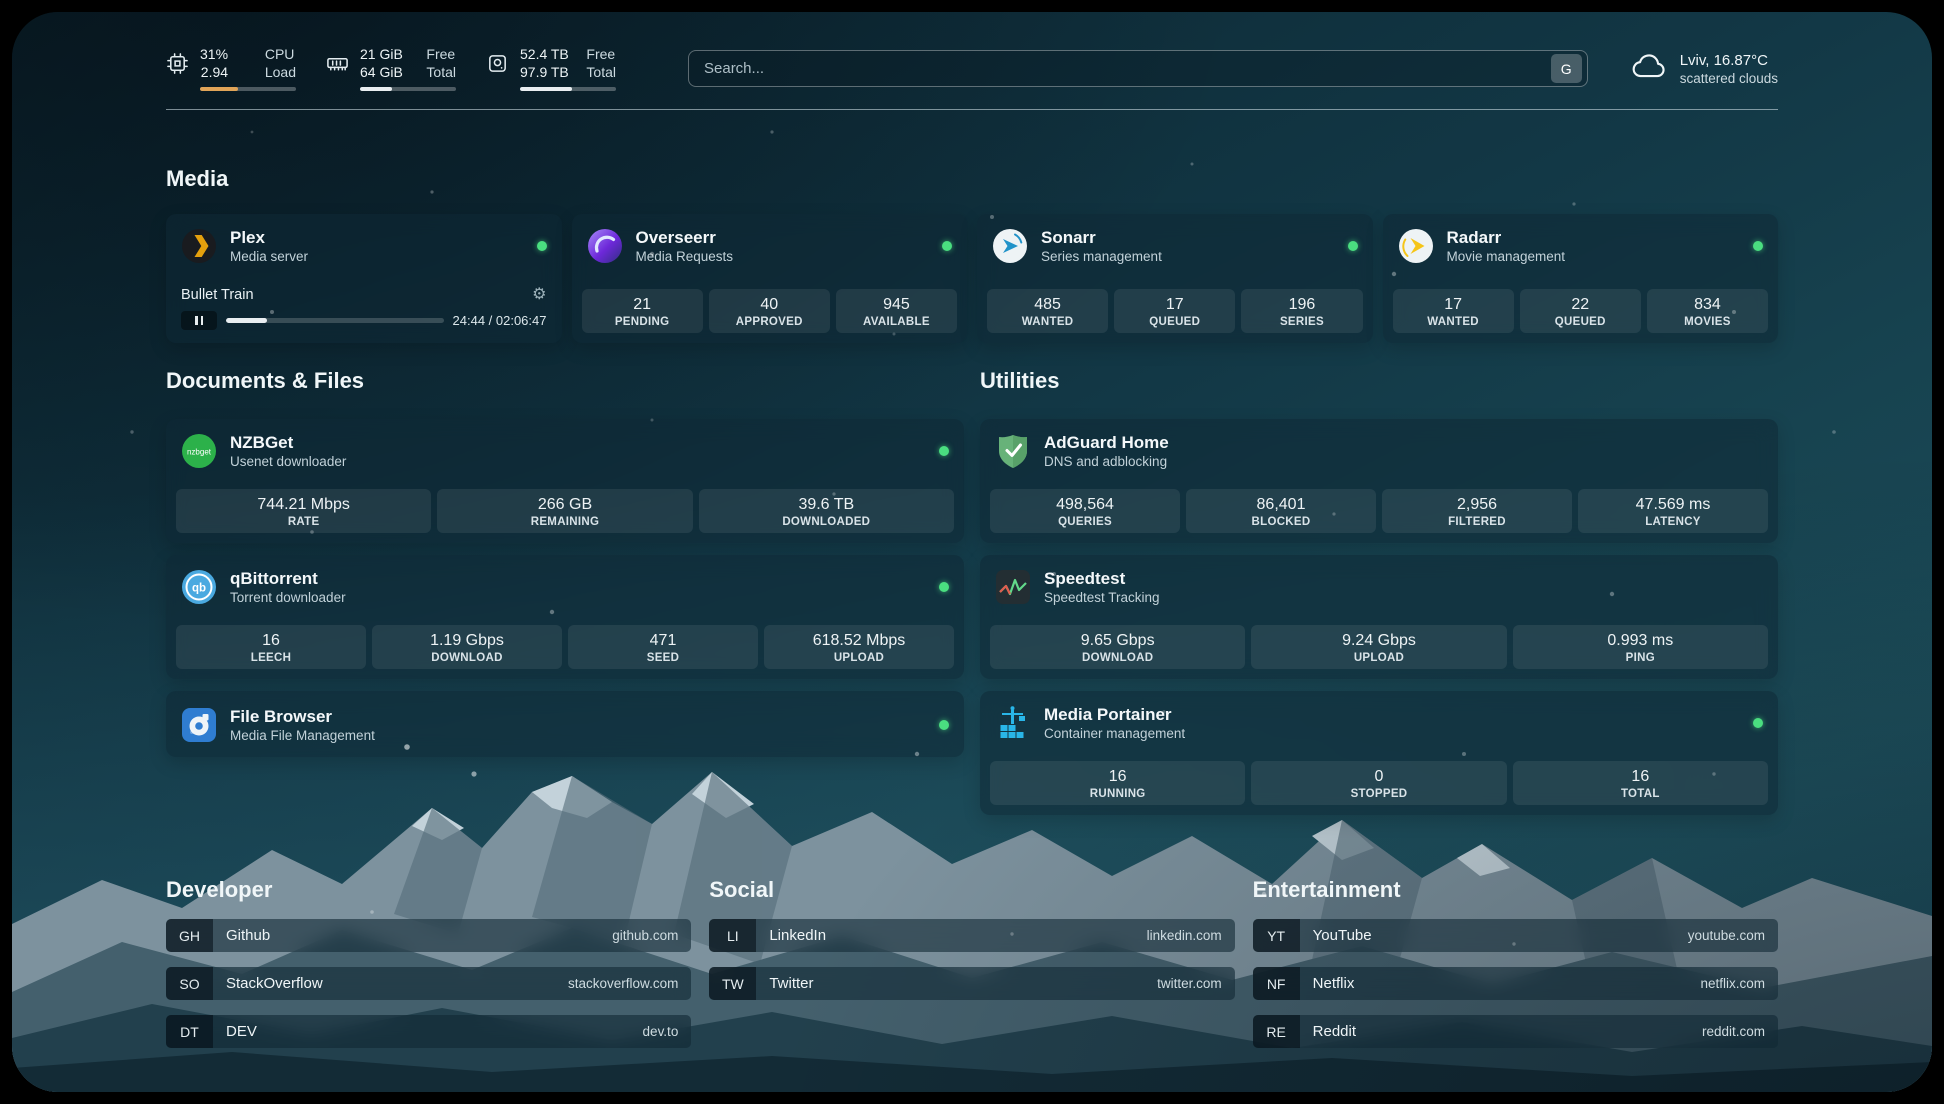 Image resolution: width=1944 pixels, height=1104 pixels. Describe the element at coordinates (271, 647) in the screenshot. I see `stat-tile: 16 LEECH` at that location.